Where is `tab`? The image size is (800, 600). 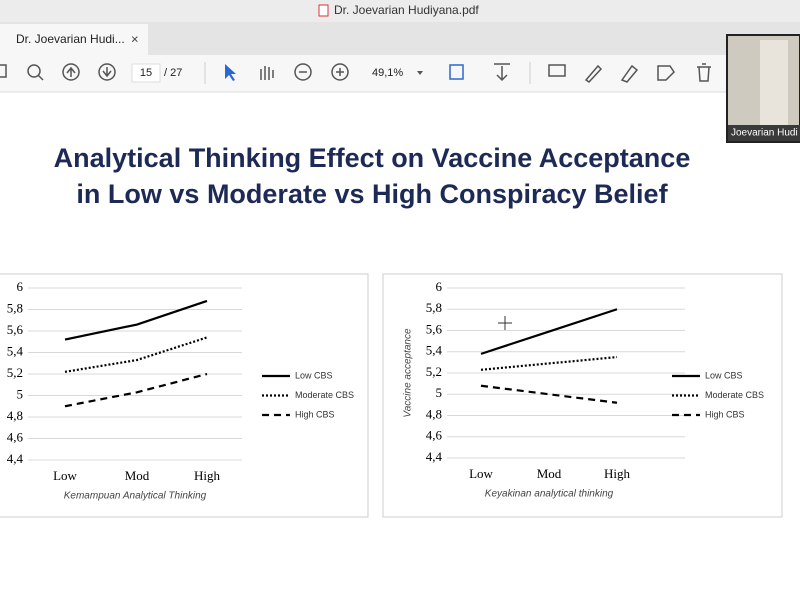 tab is located at coordinates (74, 39).